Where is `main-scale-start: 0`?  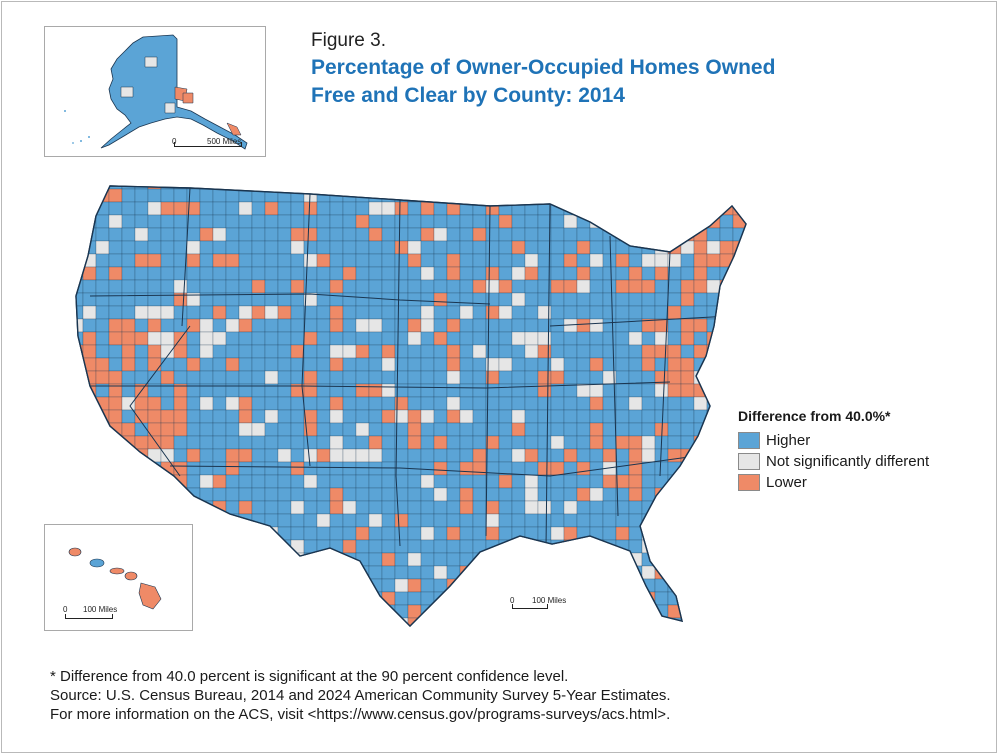
main-scale-start: 0 is located at coordinates (512, 600).